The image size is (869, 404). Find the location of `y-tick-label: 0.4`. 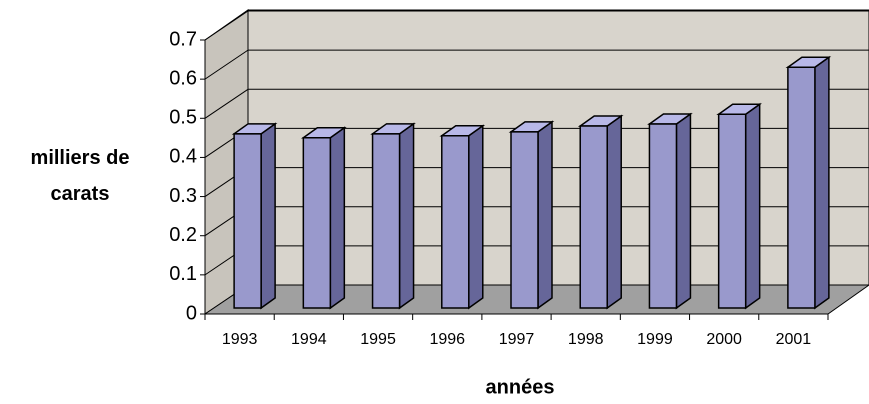

y-tick-label: 0.4 is located at coordinates (183, 157).